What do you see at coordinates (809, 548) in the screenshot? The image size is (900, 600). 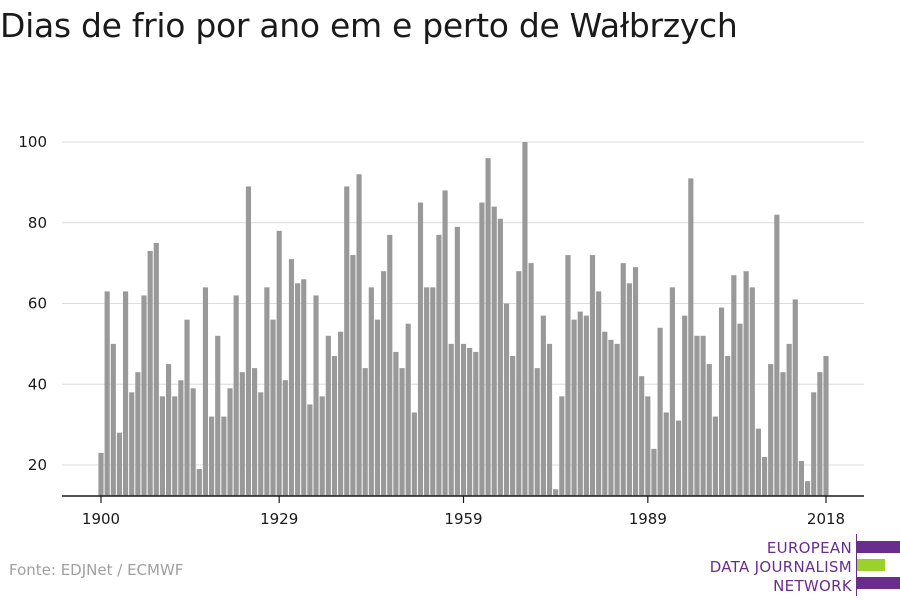 I see `logo-line-1: EUROPEAN` at bounding box center [809, 548].